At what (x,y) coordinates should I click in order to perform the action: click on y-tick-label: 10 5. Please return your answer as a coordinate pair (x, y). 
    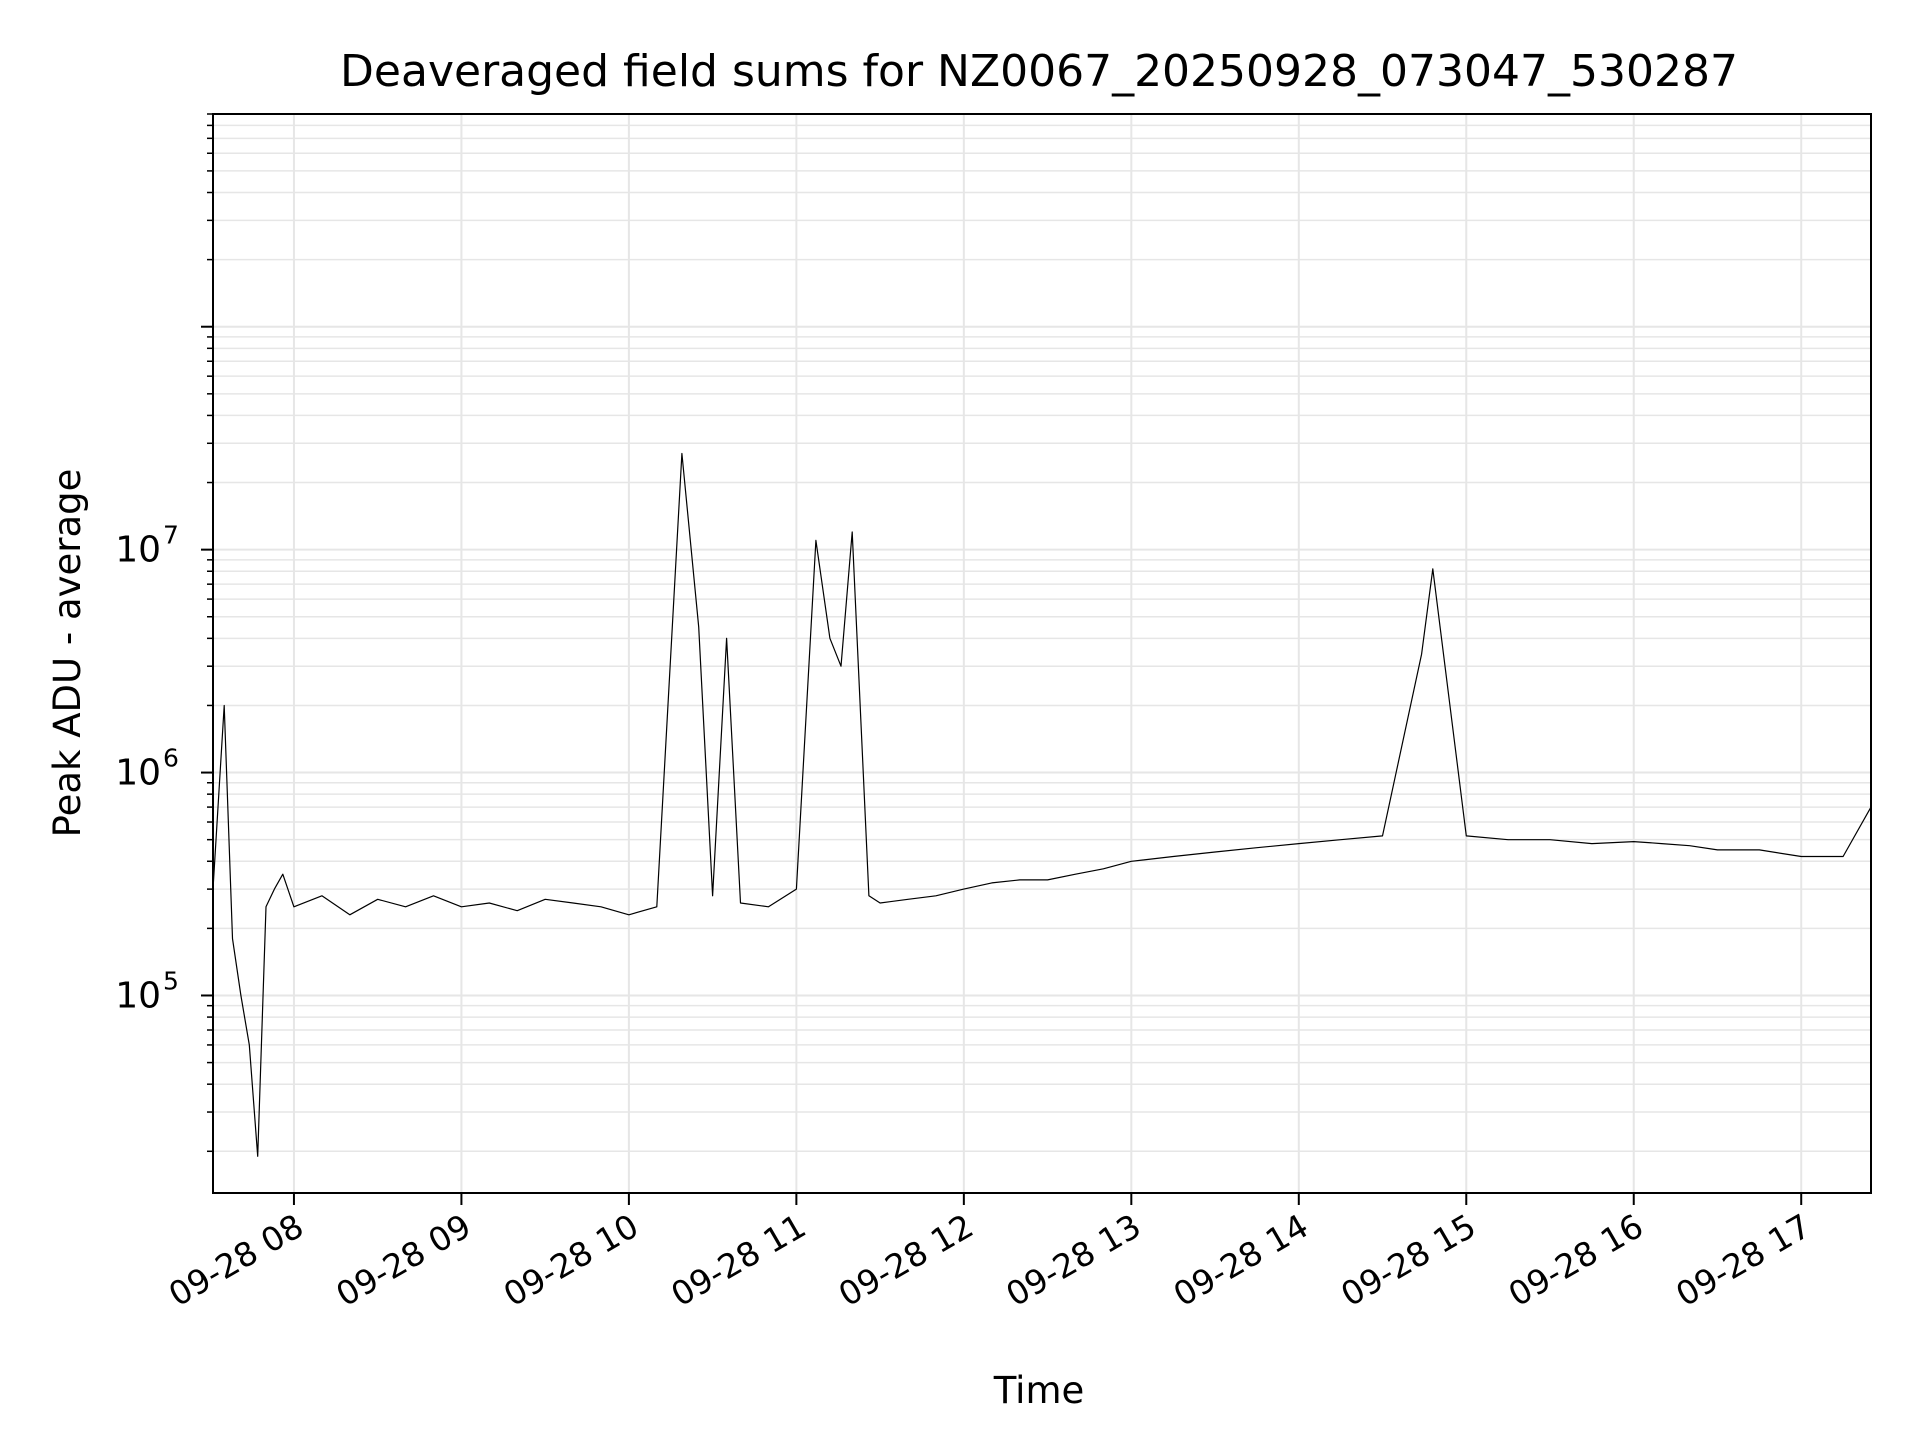
    Looking at the image, I should click on (147, 991).